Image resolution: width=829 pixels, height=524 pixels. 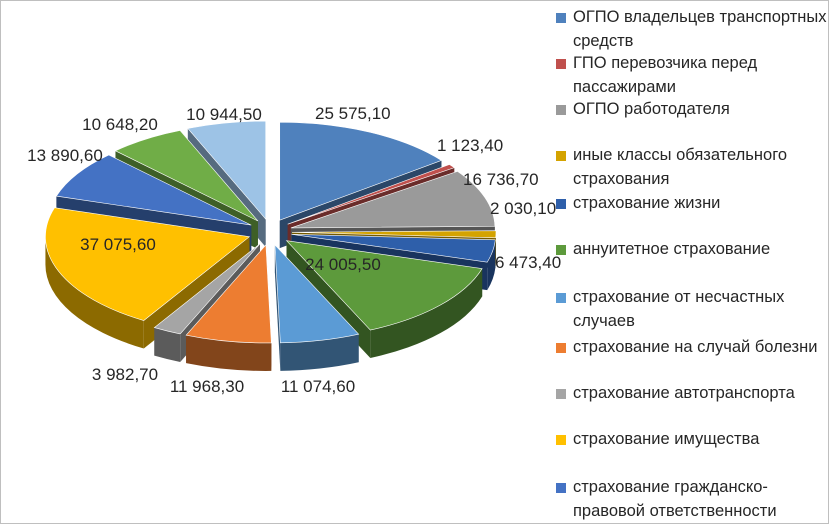 I want to click on legend-label: страхование автотранспорта, so click(x=684, y=393).